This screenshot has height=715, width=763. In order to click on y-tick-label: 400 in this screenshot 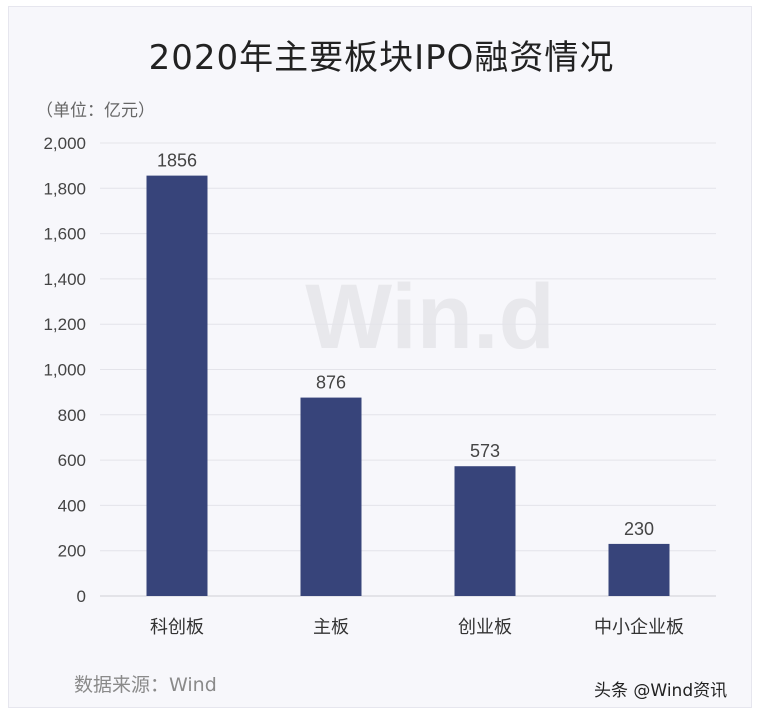, I will do `click(72, 505)`.